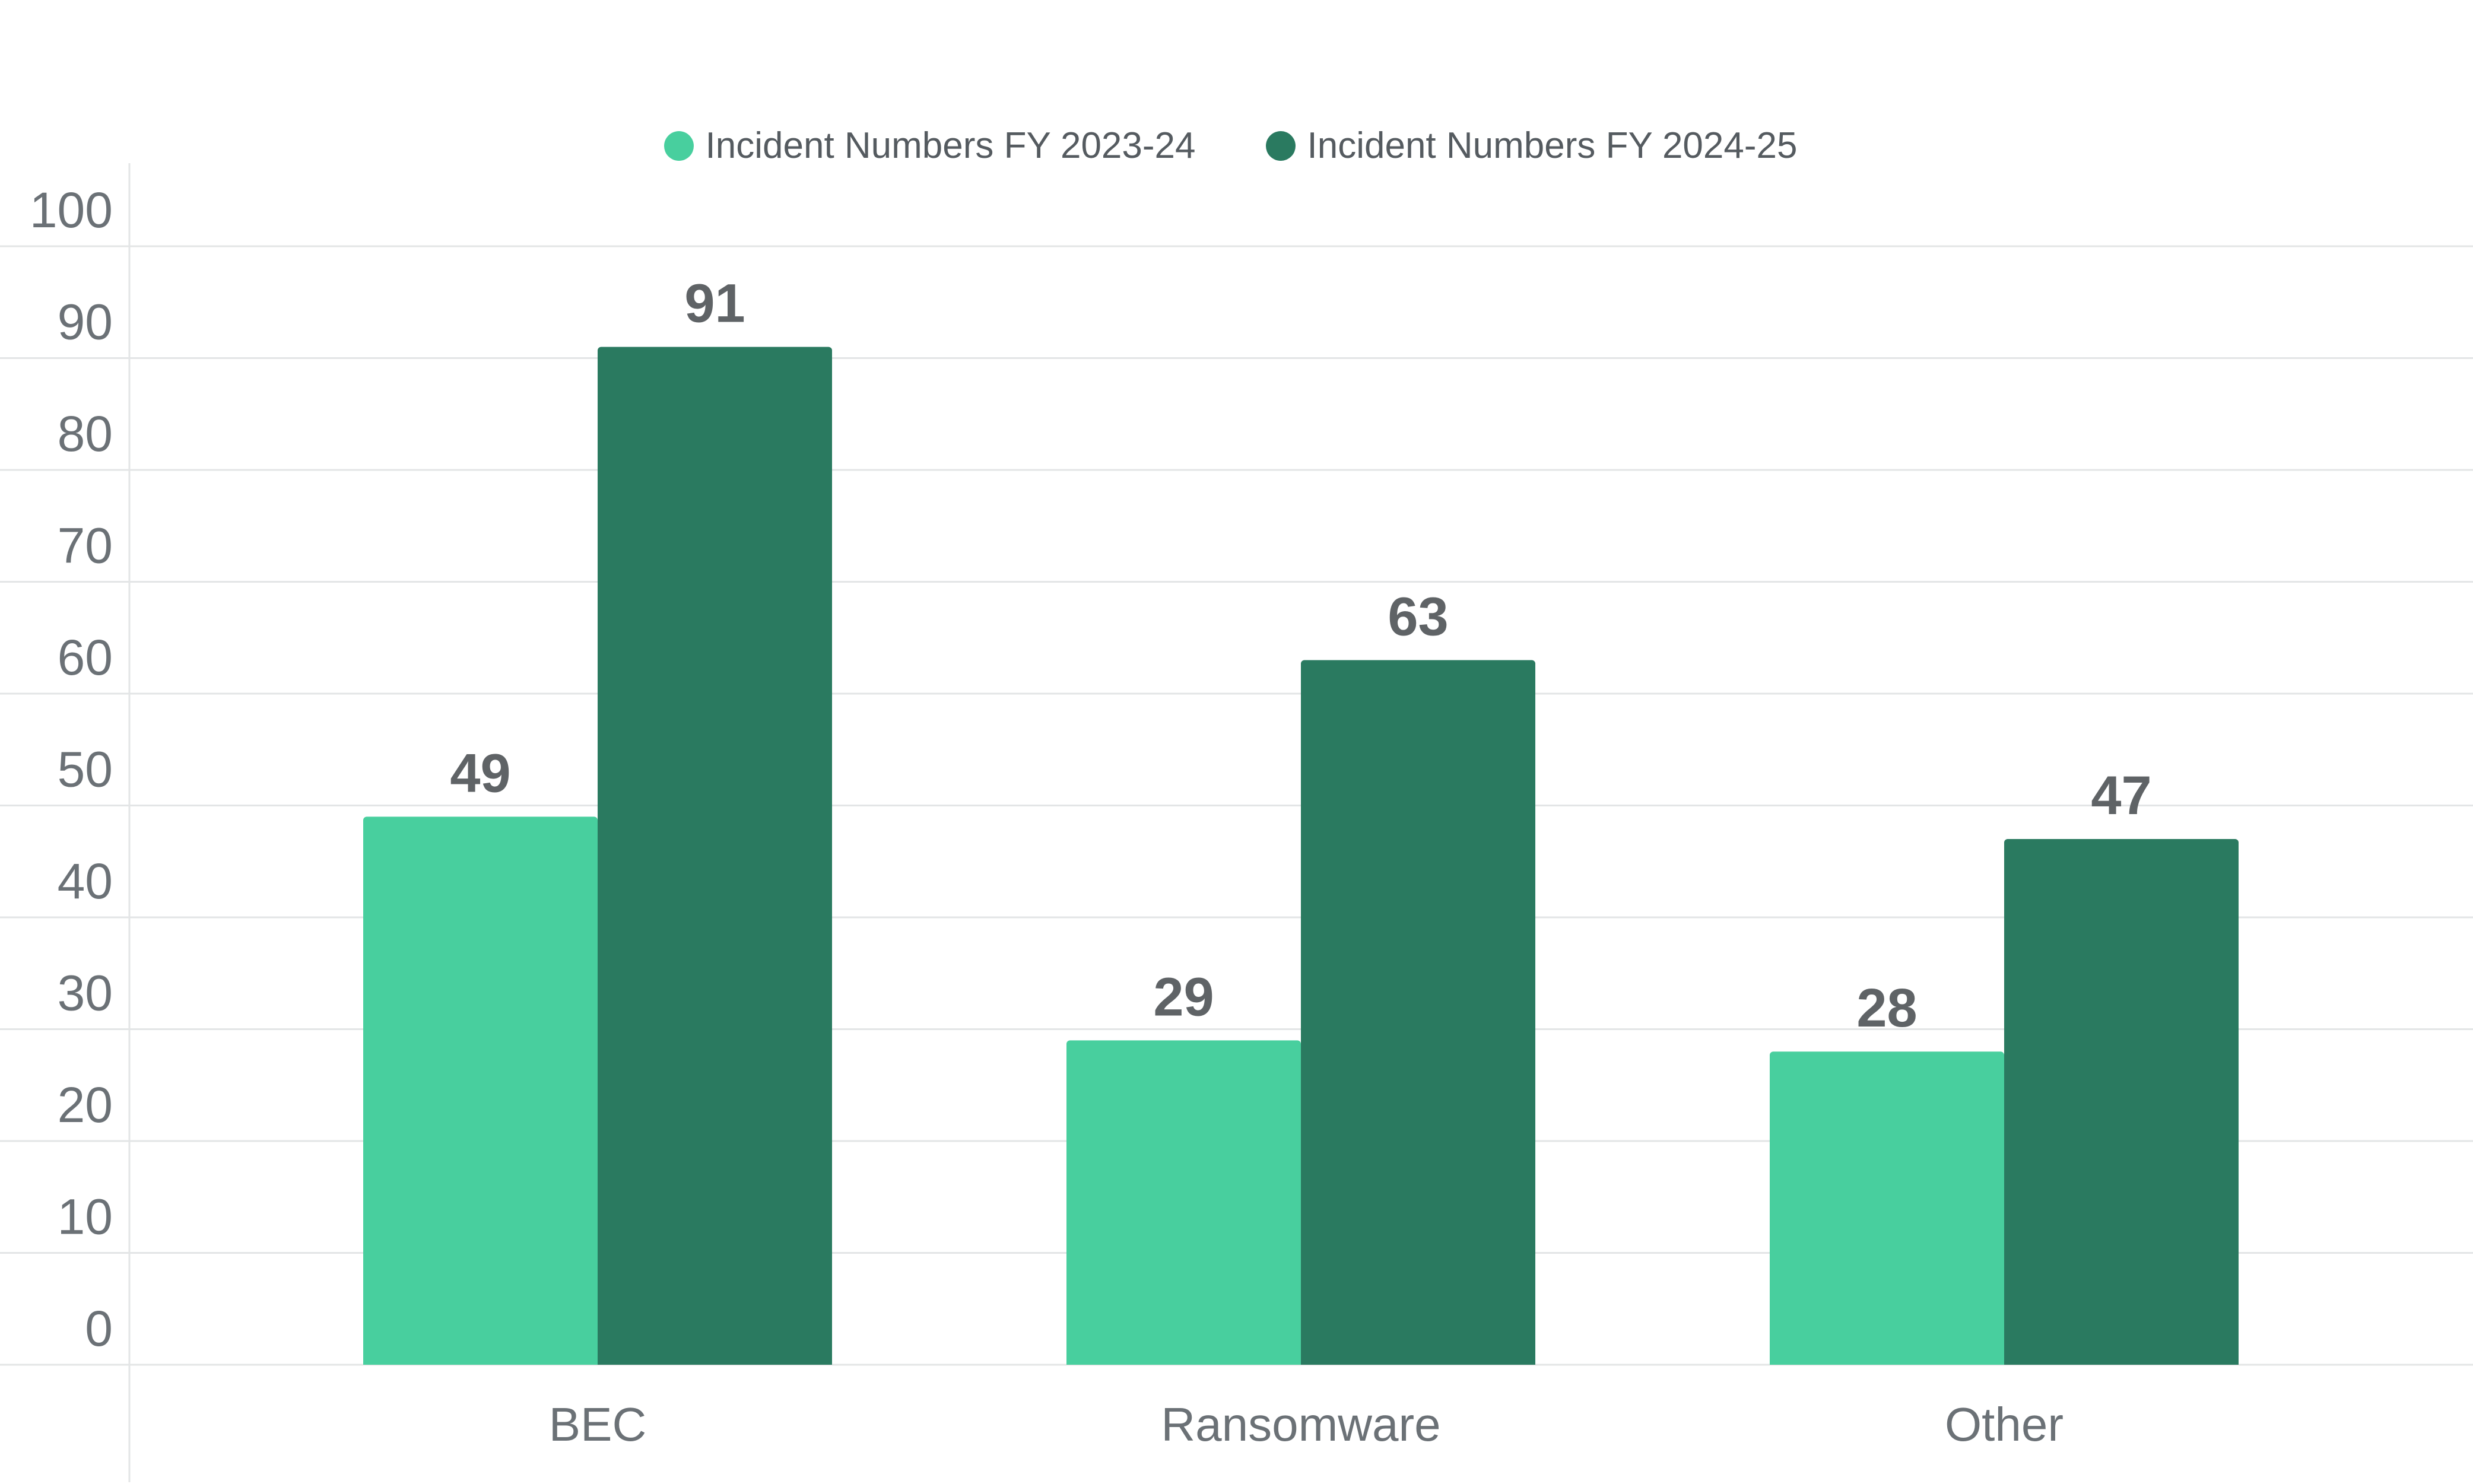  What do you see at coordinates (85, 1217) in the screenshot?
I see `y-tick-label: 10` at bounding box center [85, 1217].